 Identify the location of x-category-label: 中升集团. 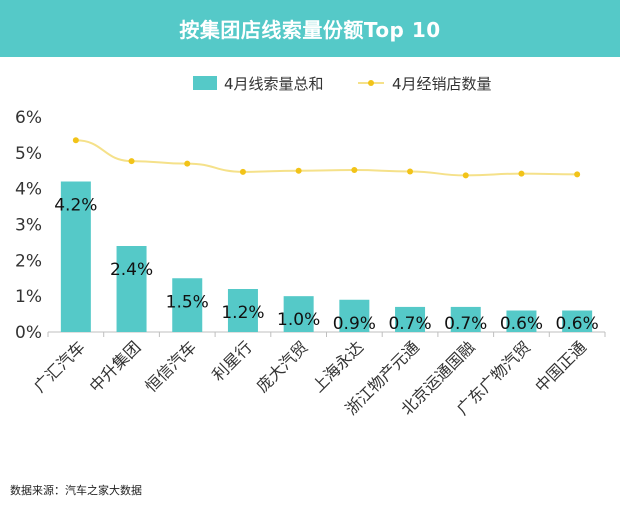
(115, 366).